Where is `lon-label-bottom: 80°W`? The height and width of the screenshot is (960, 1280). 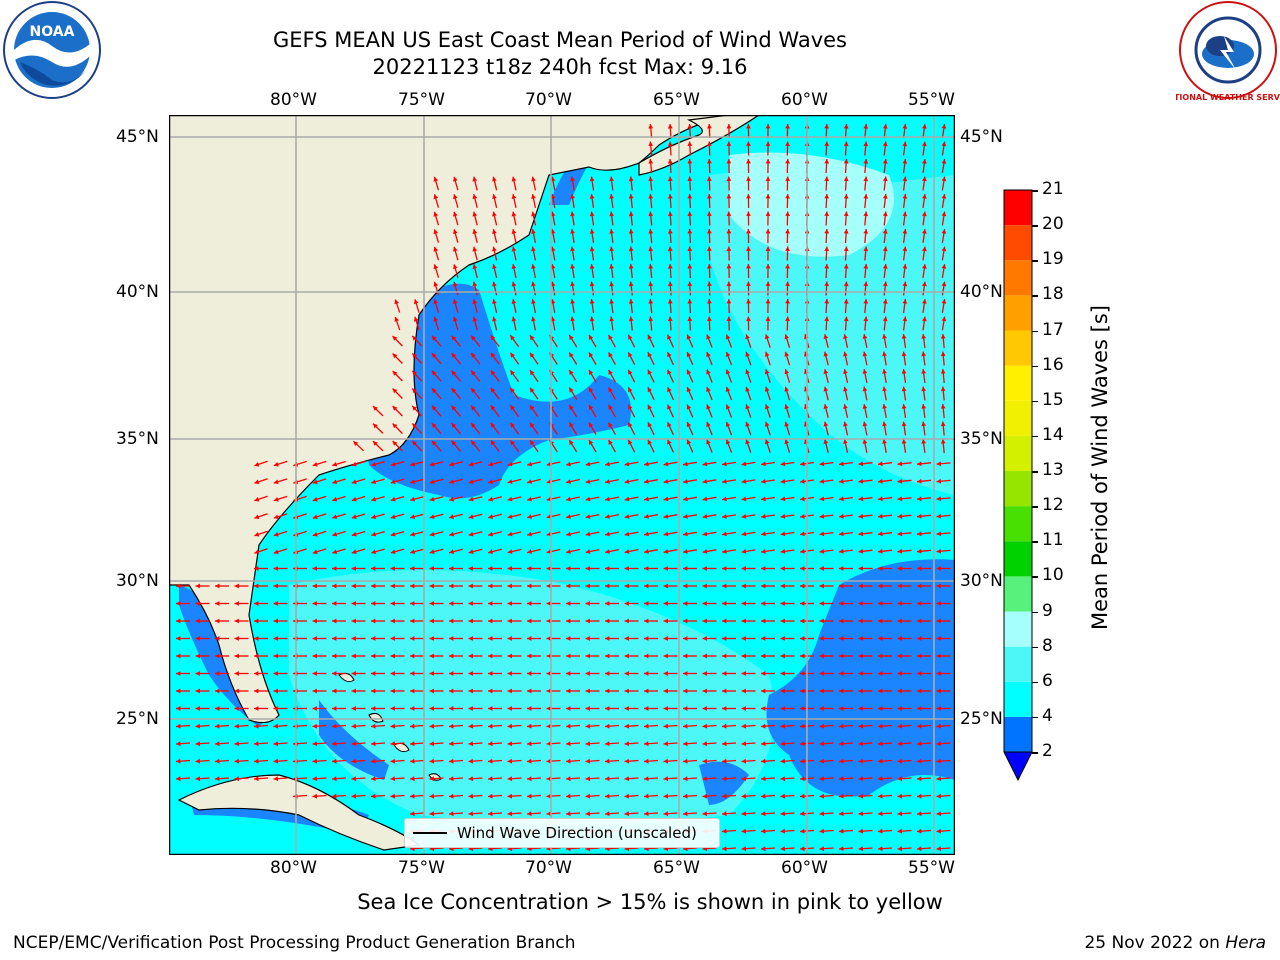 lon-label-bottom: 80°W is located at coordinates (293, 868).